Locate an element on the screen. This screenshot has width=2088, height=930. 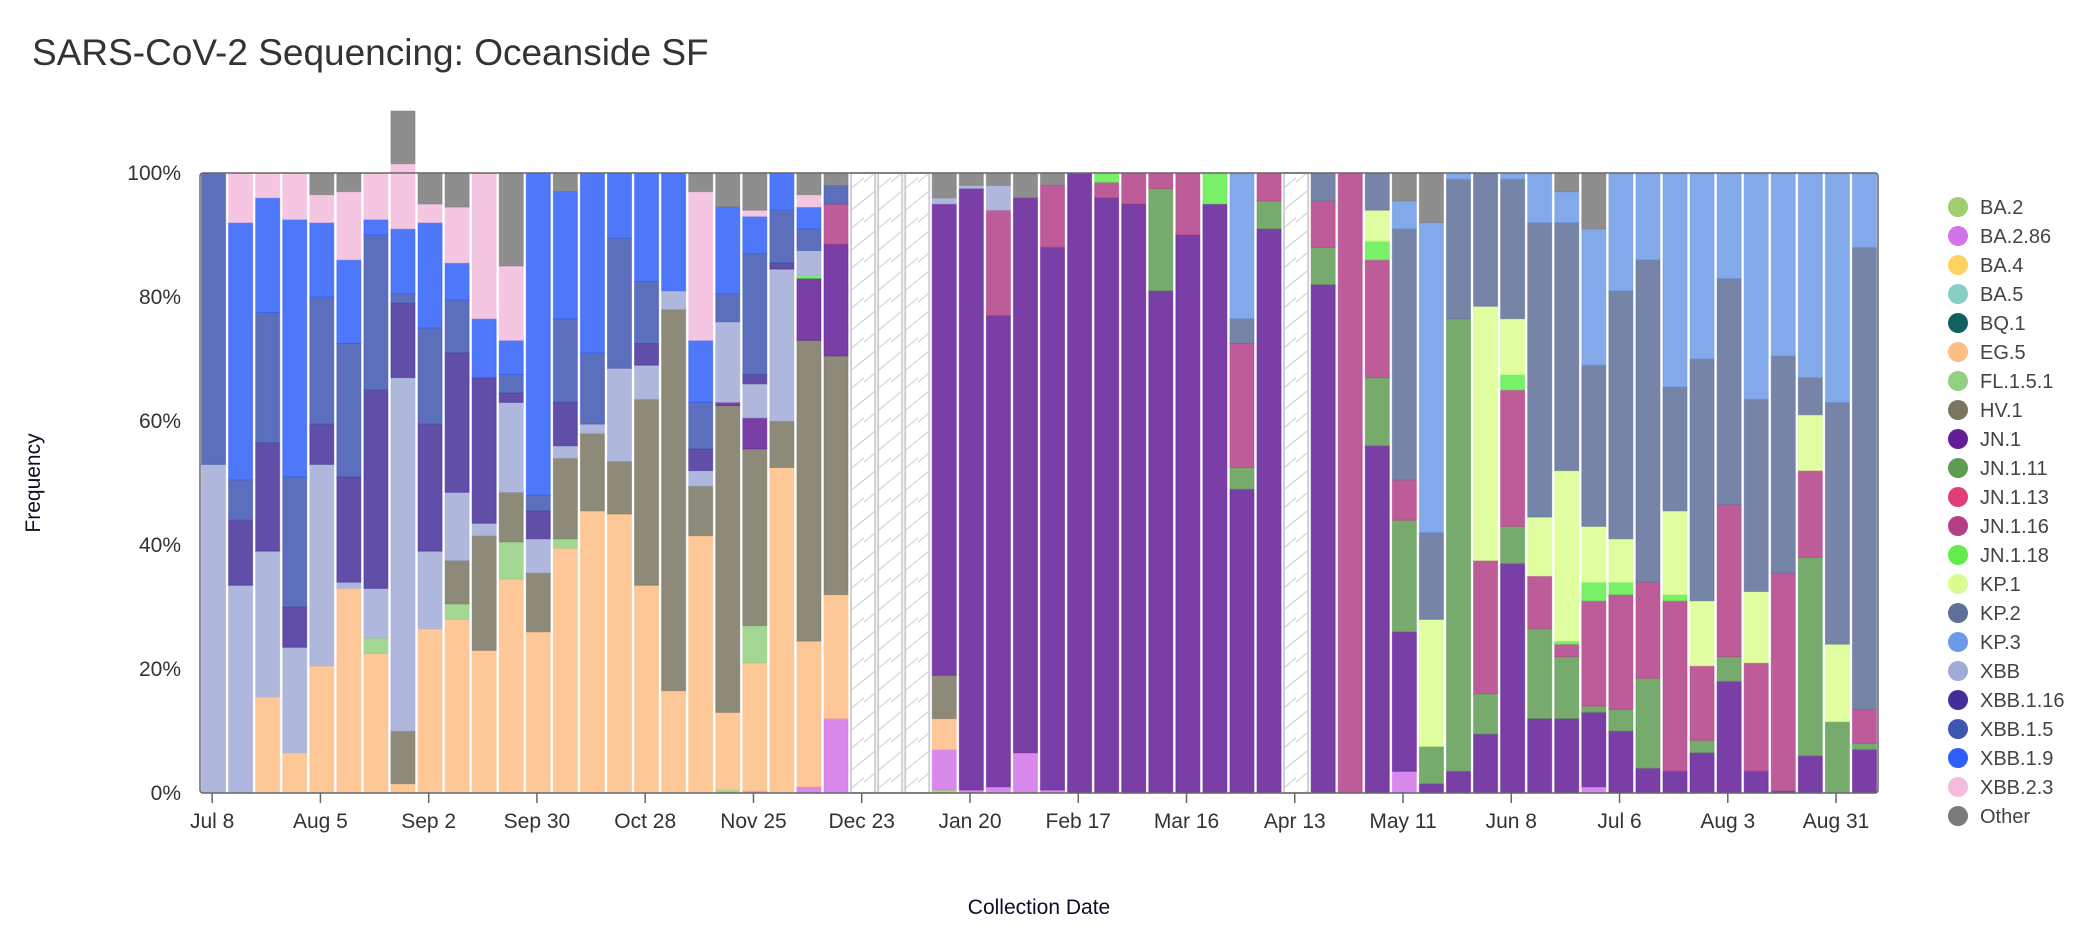
legend-item: KP.3 is located at coordinates (1984, 643).